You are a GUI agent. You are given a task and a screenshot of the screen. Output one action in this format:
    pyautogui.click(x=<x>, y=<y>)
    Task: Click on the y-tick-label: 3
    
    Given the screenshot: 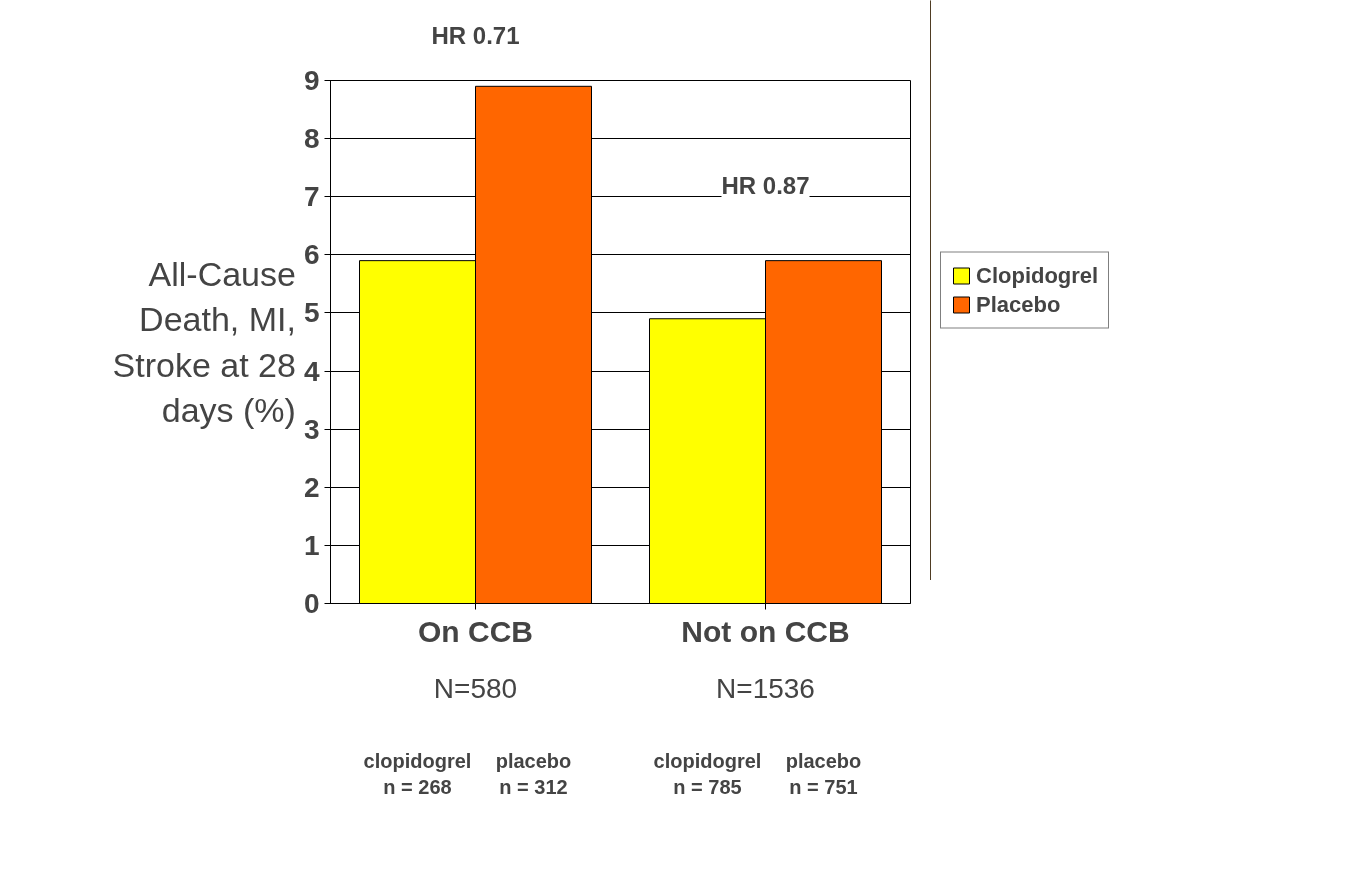 What is the action you would take?
    pyautogui.click(x=311, y=429)
    